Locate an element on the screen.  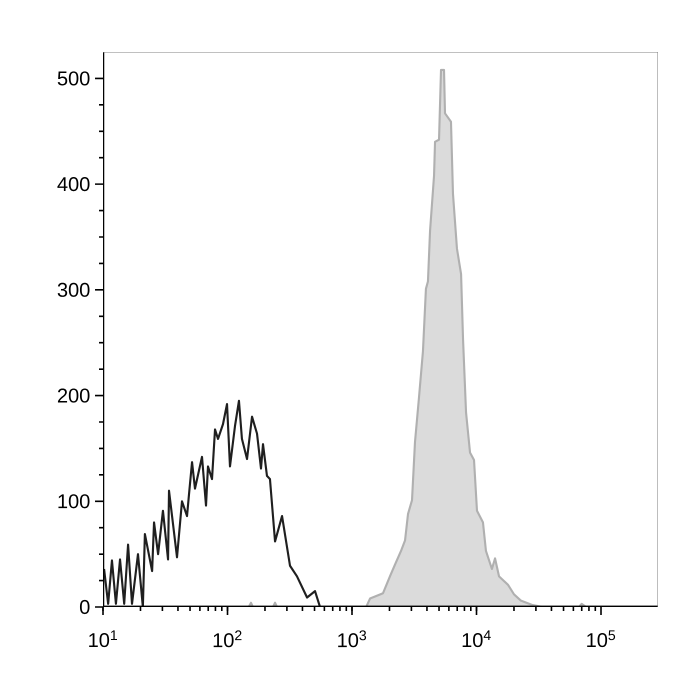
x-tick-label: 10$^{1}$ is located at coordinates (103, 639).